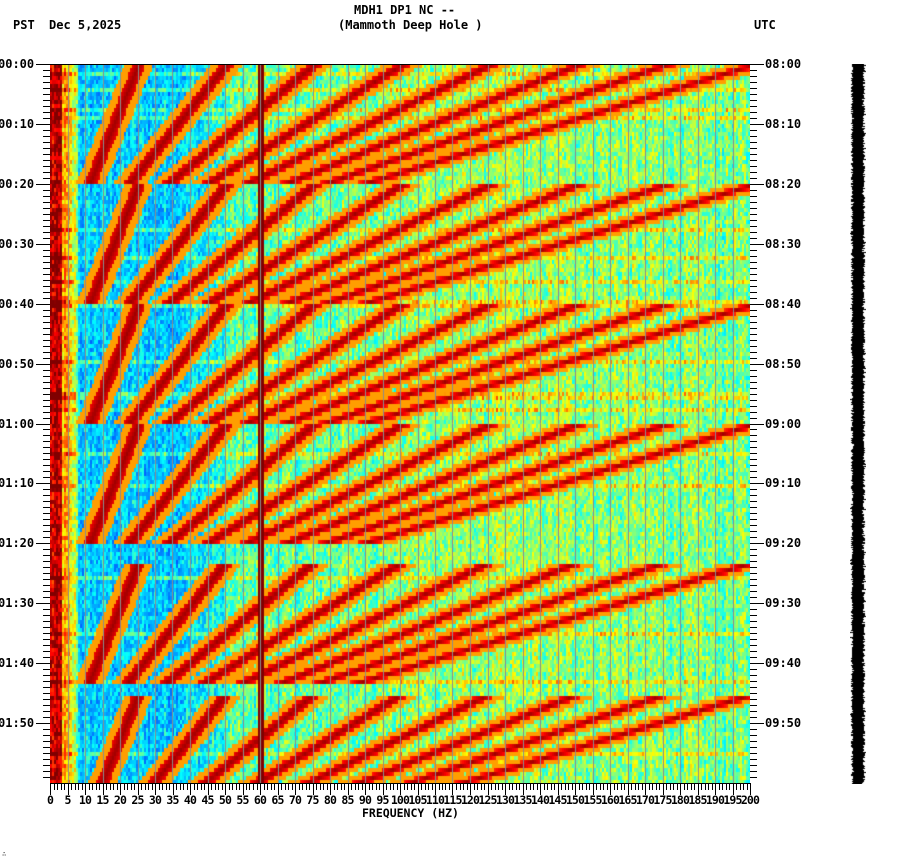 This screenshot has width=902, height=864. I want to click on x-tick-label: 50, so click(225, 800).